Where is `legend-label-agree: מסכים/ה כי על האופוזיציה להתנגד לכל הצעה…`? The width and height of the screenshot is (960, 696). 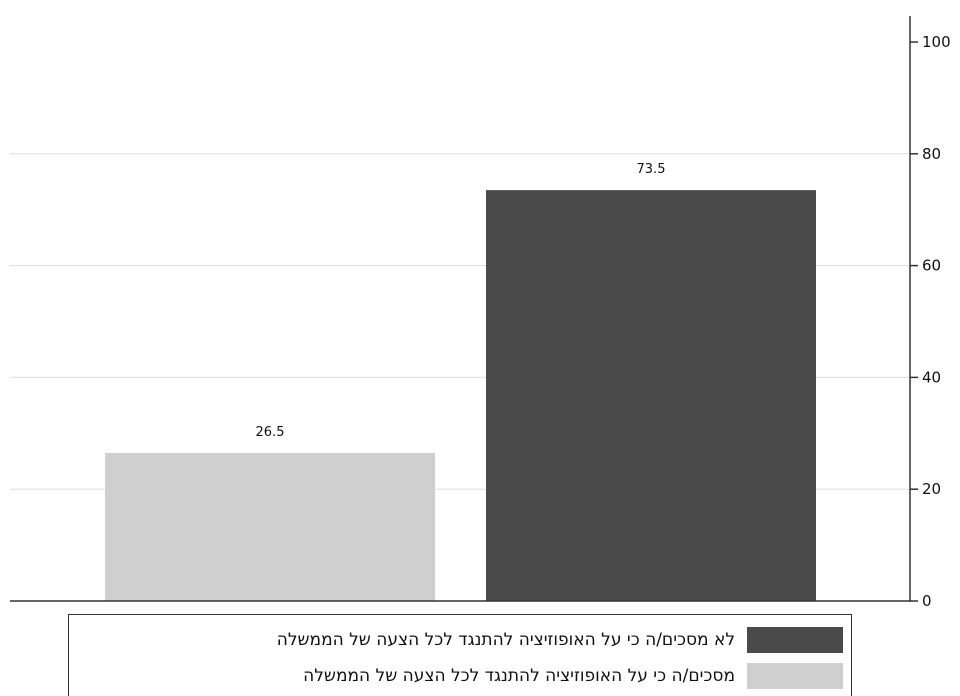
legend-label-agree: מסכים/ה כי על האופוזיציה להתנגד לכל הצעה… is located at coordinates (519, 676).